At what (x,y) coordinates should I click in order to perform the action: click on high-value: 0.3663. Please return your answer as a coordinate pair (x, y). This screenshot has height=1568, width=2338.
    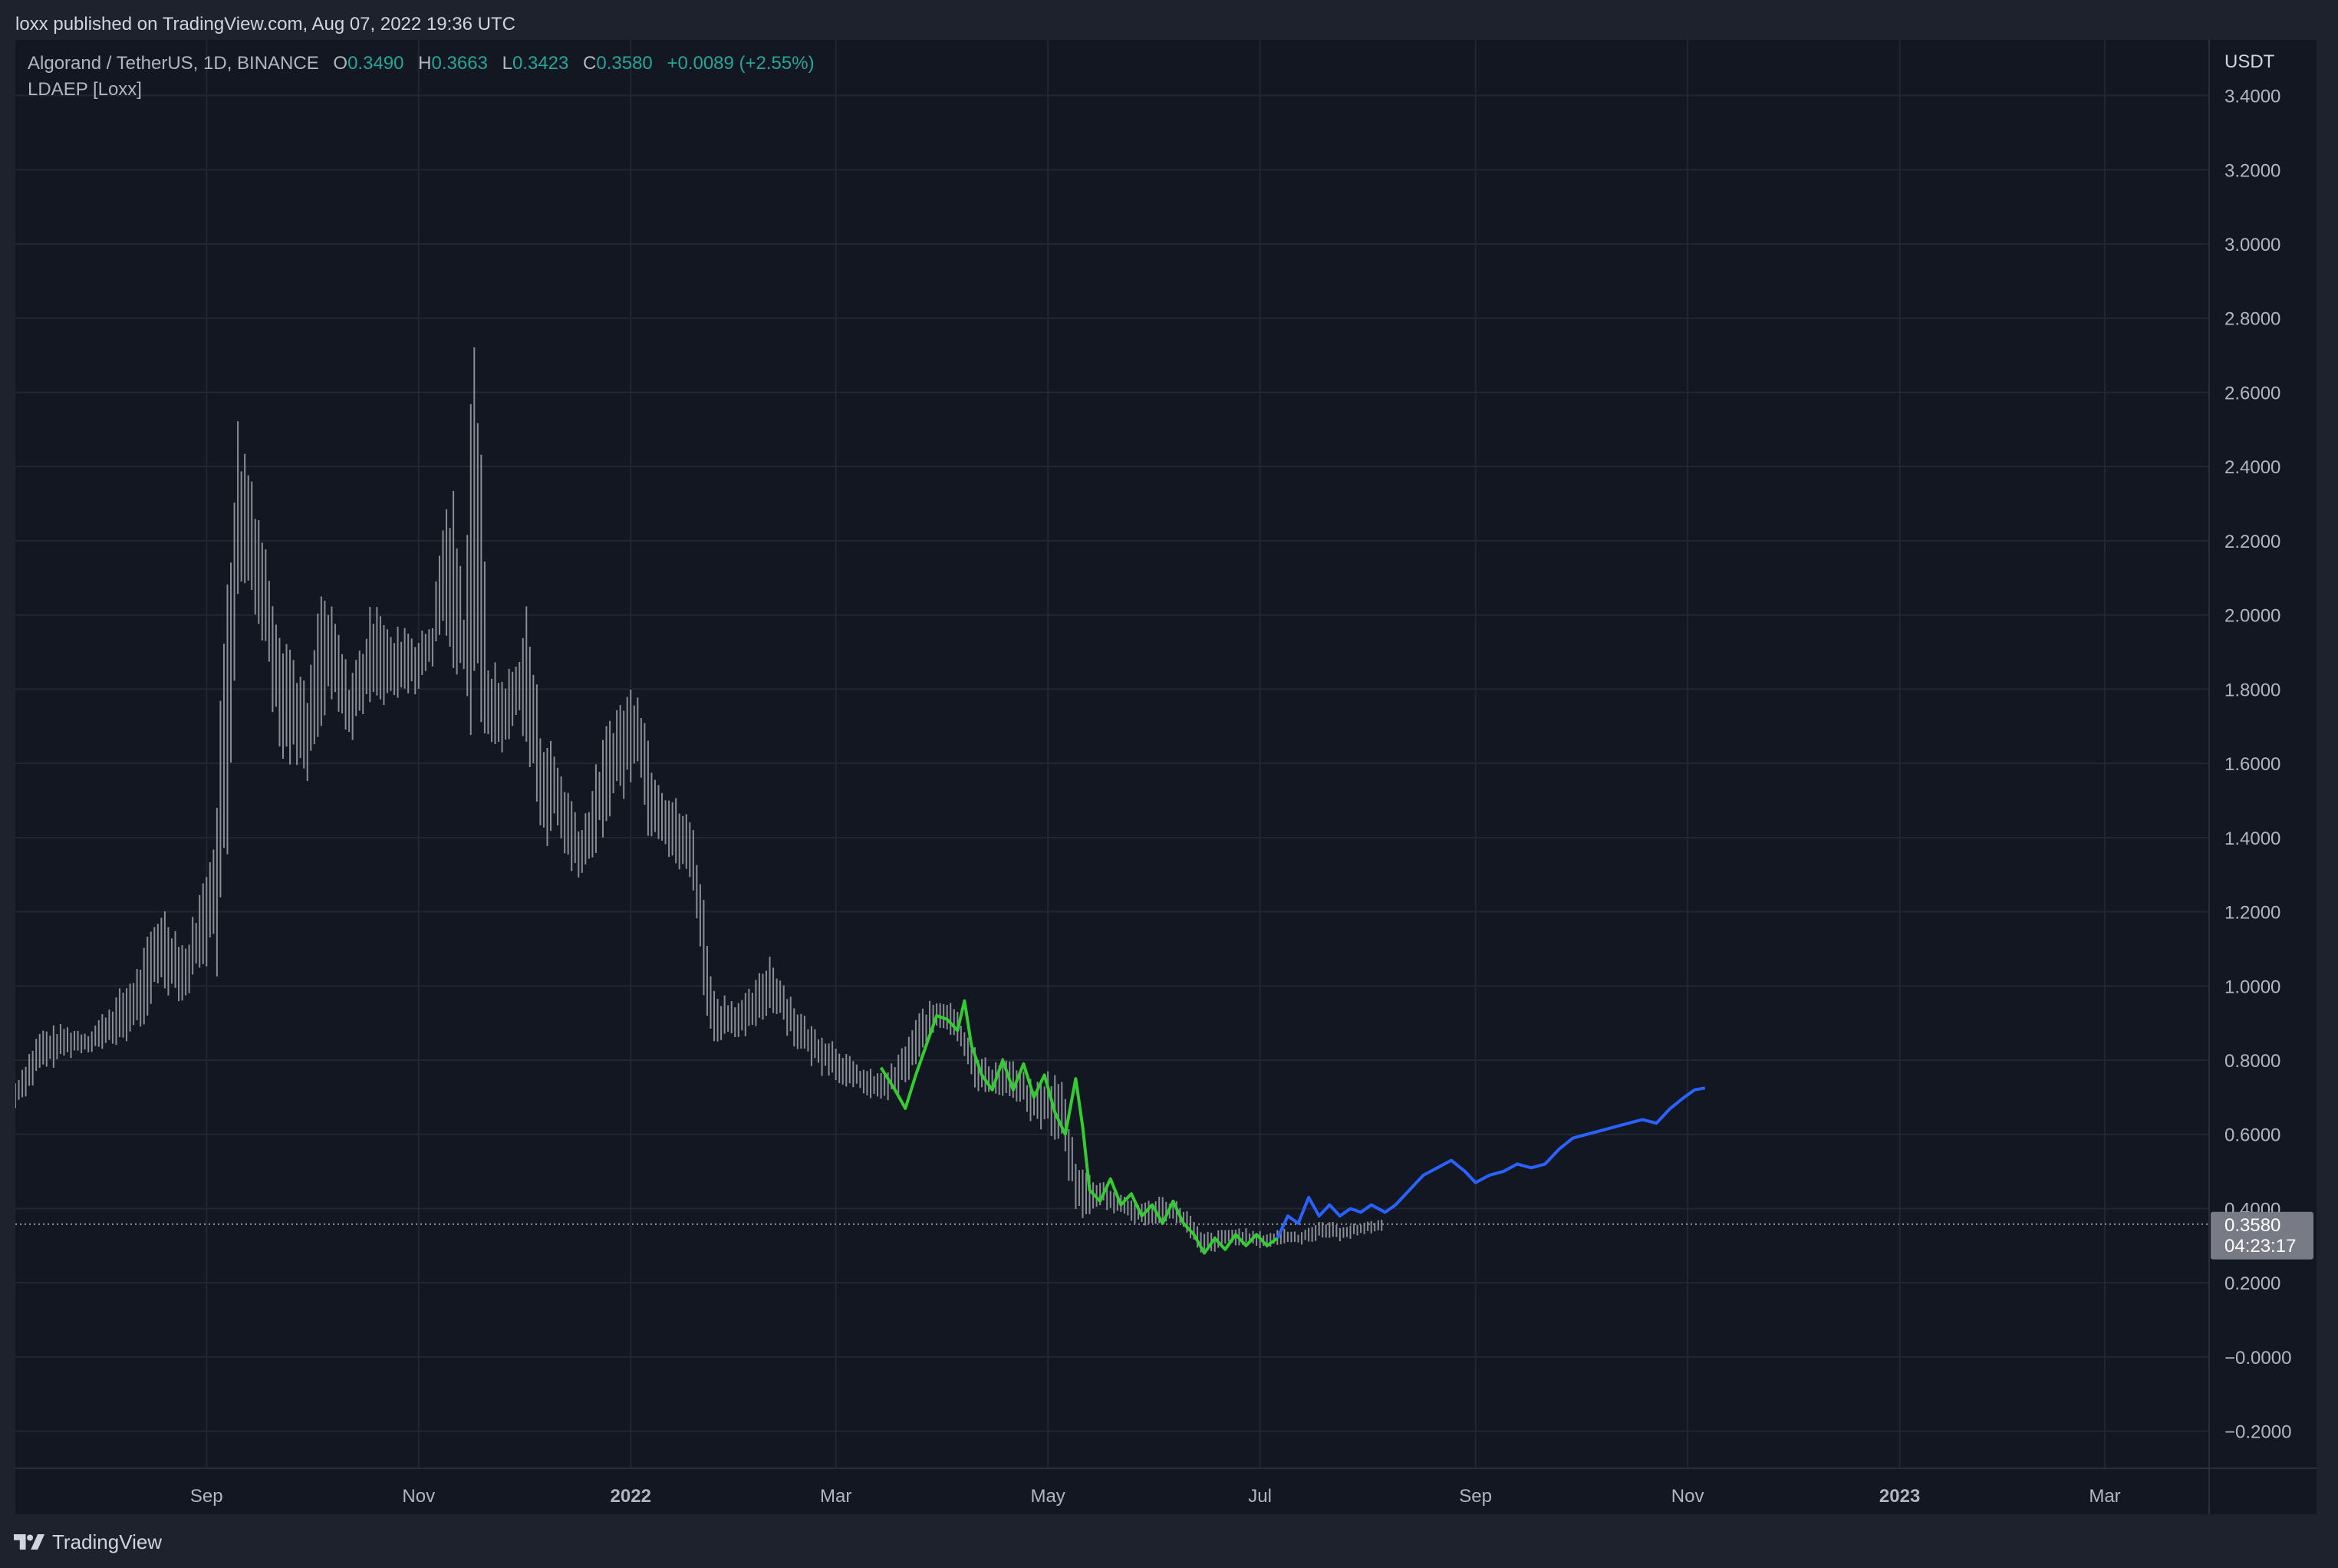
    Looking at the image, I should click on (459, 63).